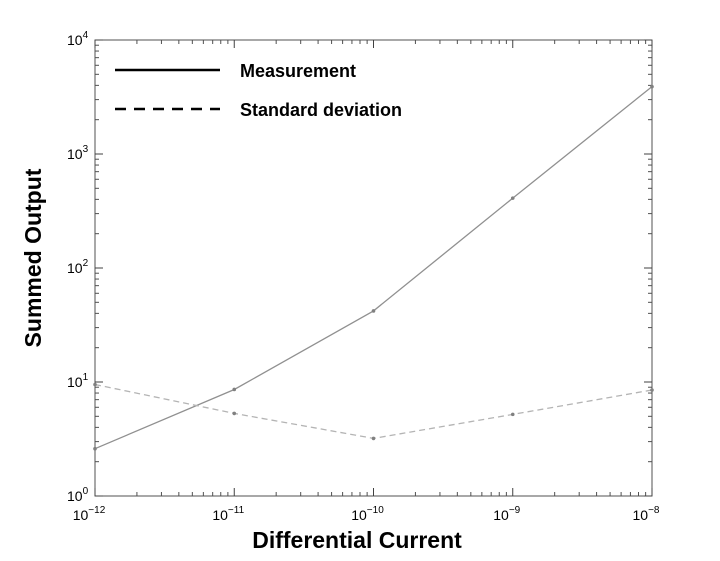 Image resolution: width=720 pixels, height=561 pixels. Describe the element at coordinates (89, 514) in the screenshot. I see `x-tick-label: 10⁻¹²` at that location.